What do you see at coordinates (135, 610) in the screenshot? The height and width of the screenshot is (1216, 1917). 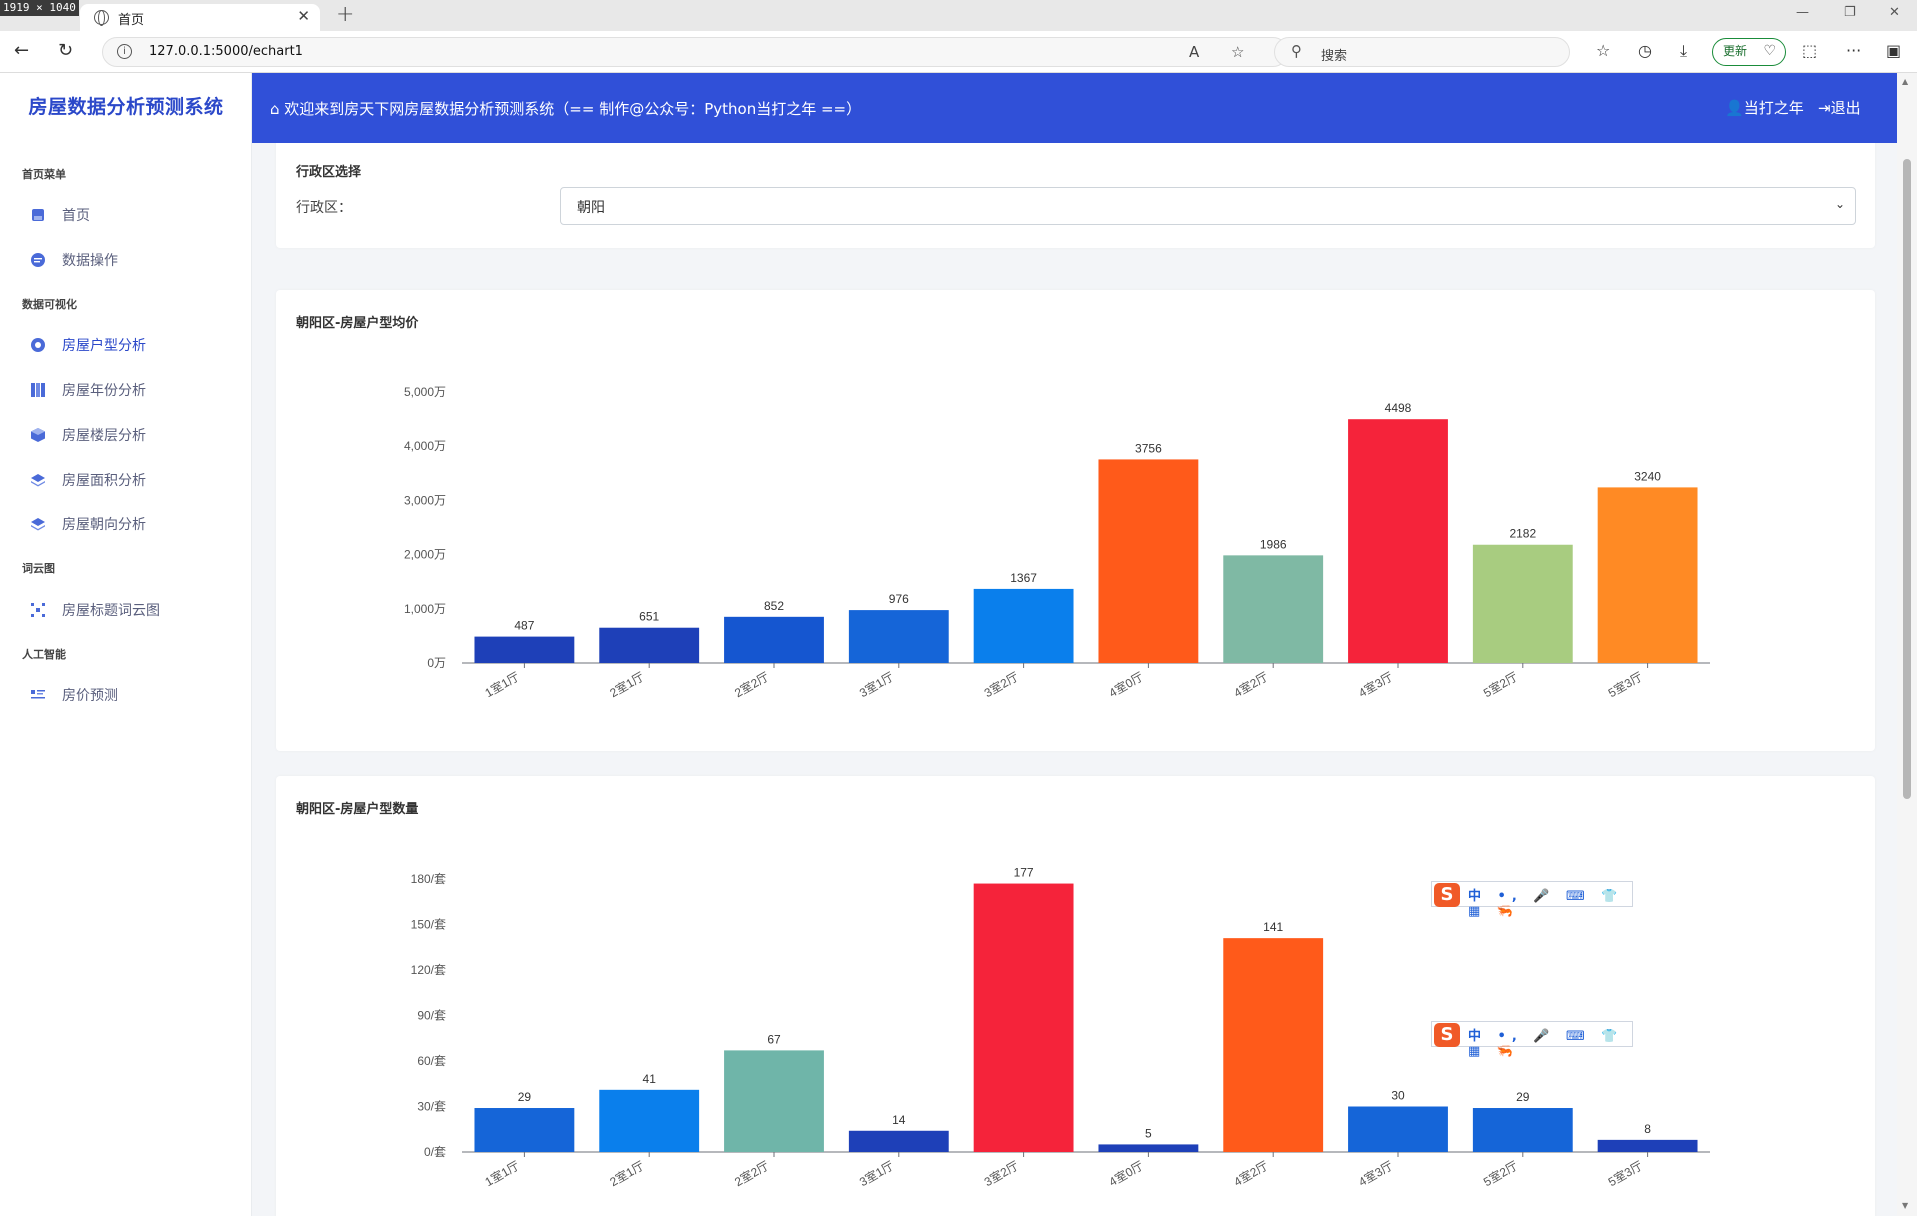 I see `sidebar-item-wordcloud: 房屋标题词云图` at bounding box center [135, 610].